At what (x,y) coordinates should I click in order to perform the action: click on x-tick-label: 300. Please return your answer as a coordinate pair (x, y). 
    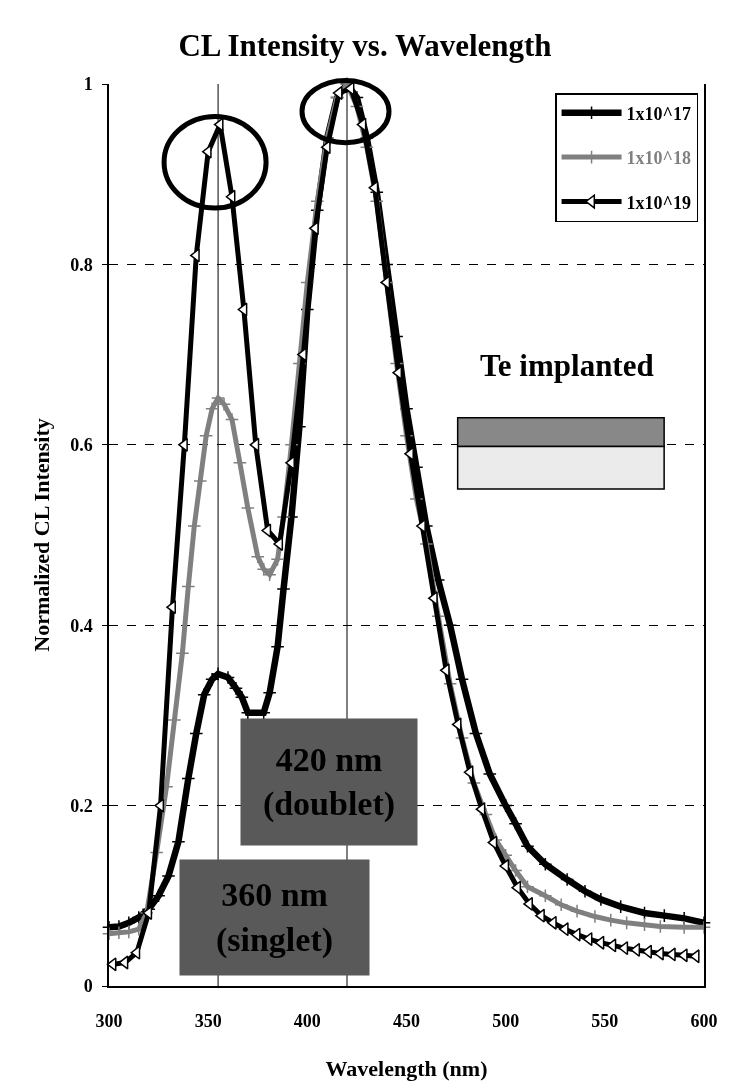
    Looking at the image, I should click on (109, 1021).